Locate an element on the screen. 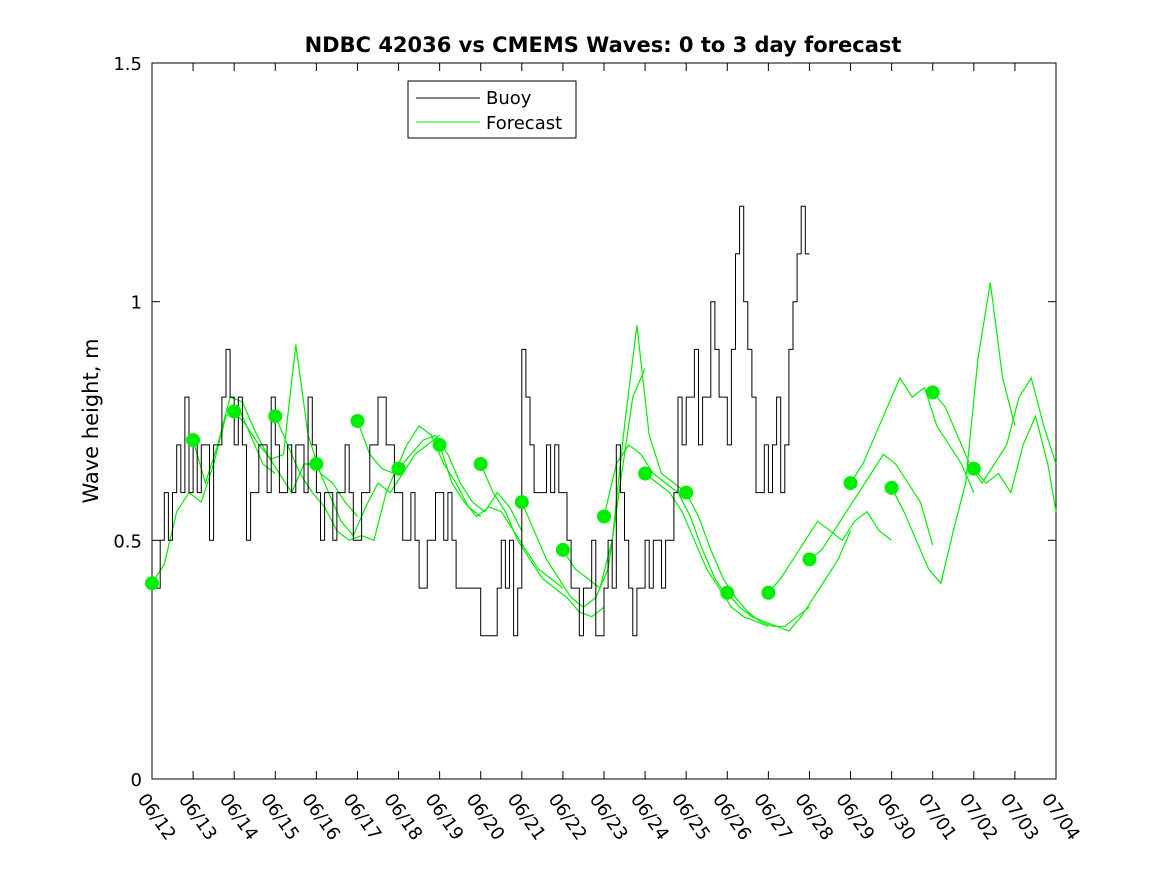 The height and width of the screenshot is (875, 1167). legend-forecast-label: Forecast is located at coordinates (524, 123).